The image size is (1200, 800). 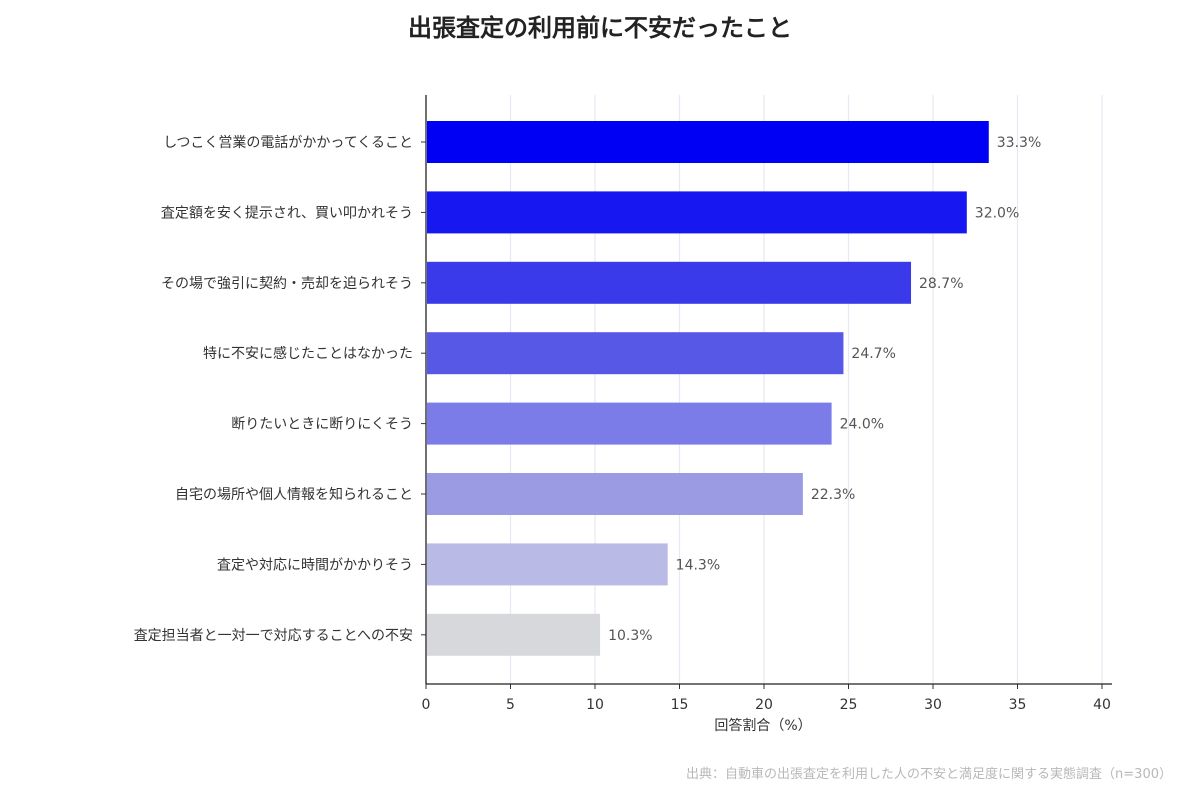 I want to click on category-label: 断りたいときに断りにくそう, so click(x=322, y=425).